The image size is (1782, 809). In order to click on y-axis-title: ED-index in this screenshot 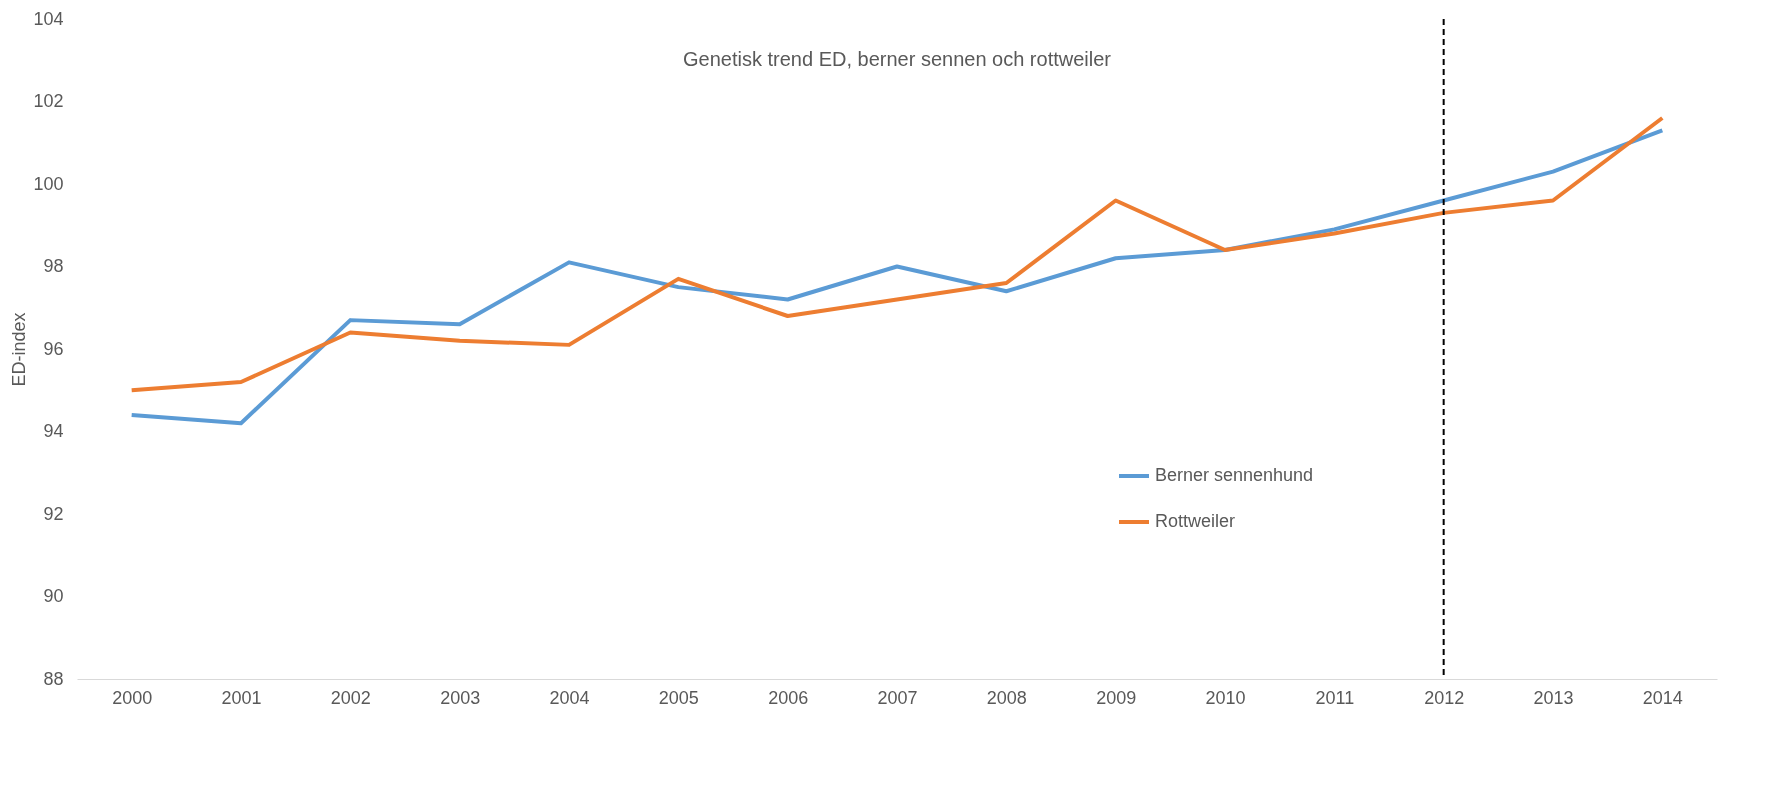, I will do `click(19, 349)`.